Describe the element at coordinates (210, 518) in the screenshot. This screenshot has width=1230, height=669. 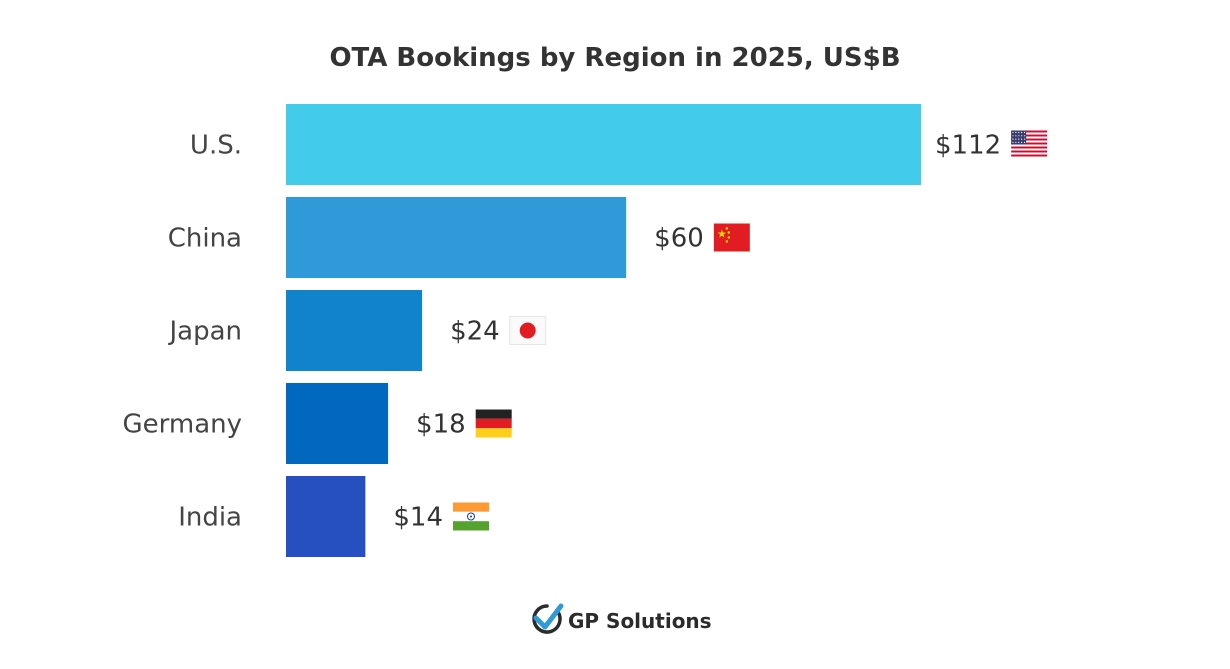
I see `category-label: India` at that location.